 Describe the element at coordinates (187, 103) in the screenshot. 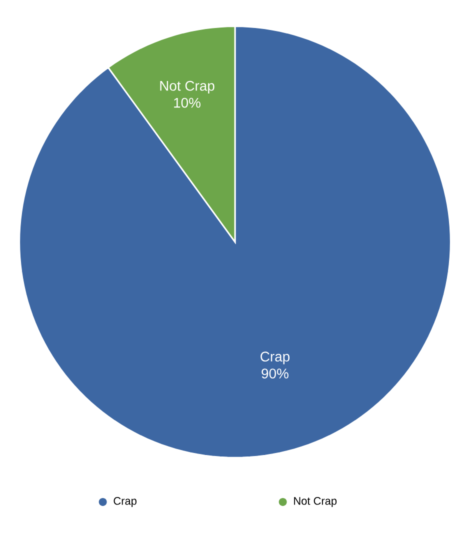

I see `data-label: 10%` at that location.